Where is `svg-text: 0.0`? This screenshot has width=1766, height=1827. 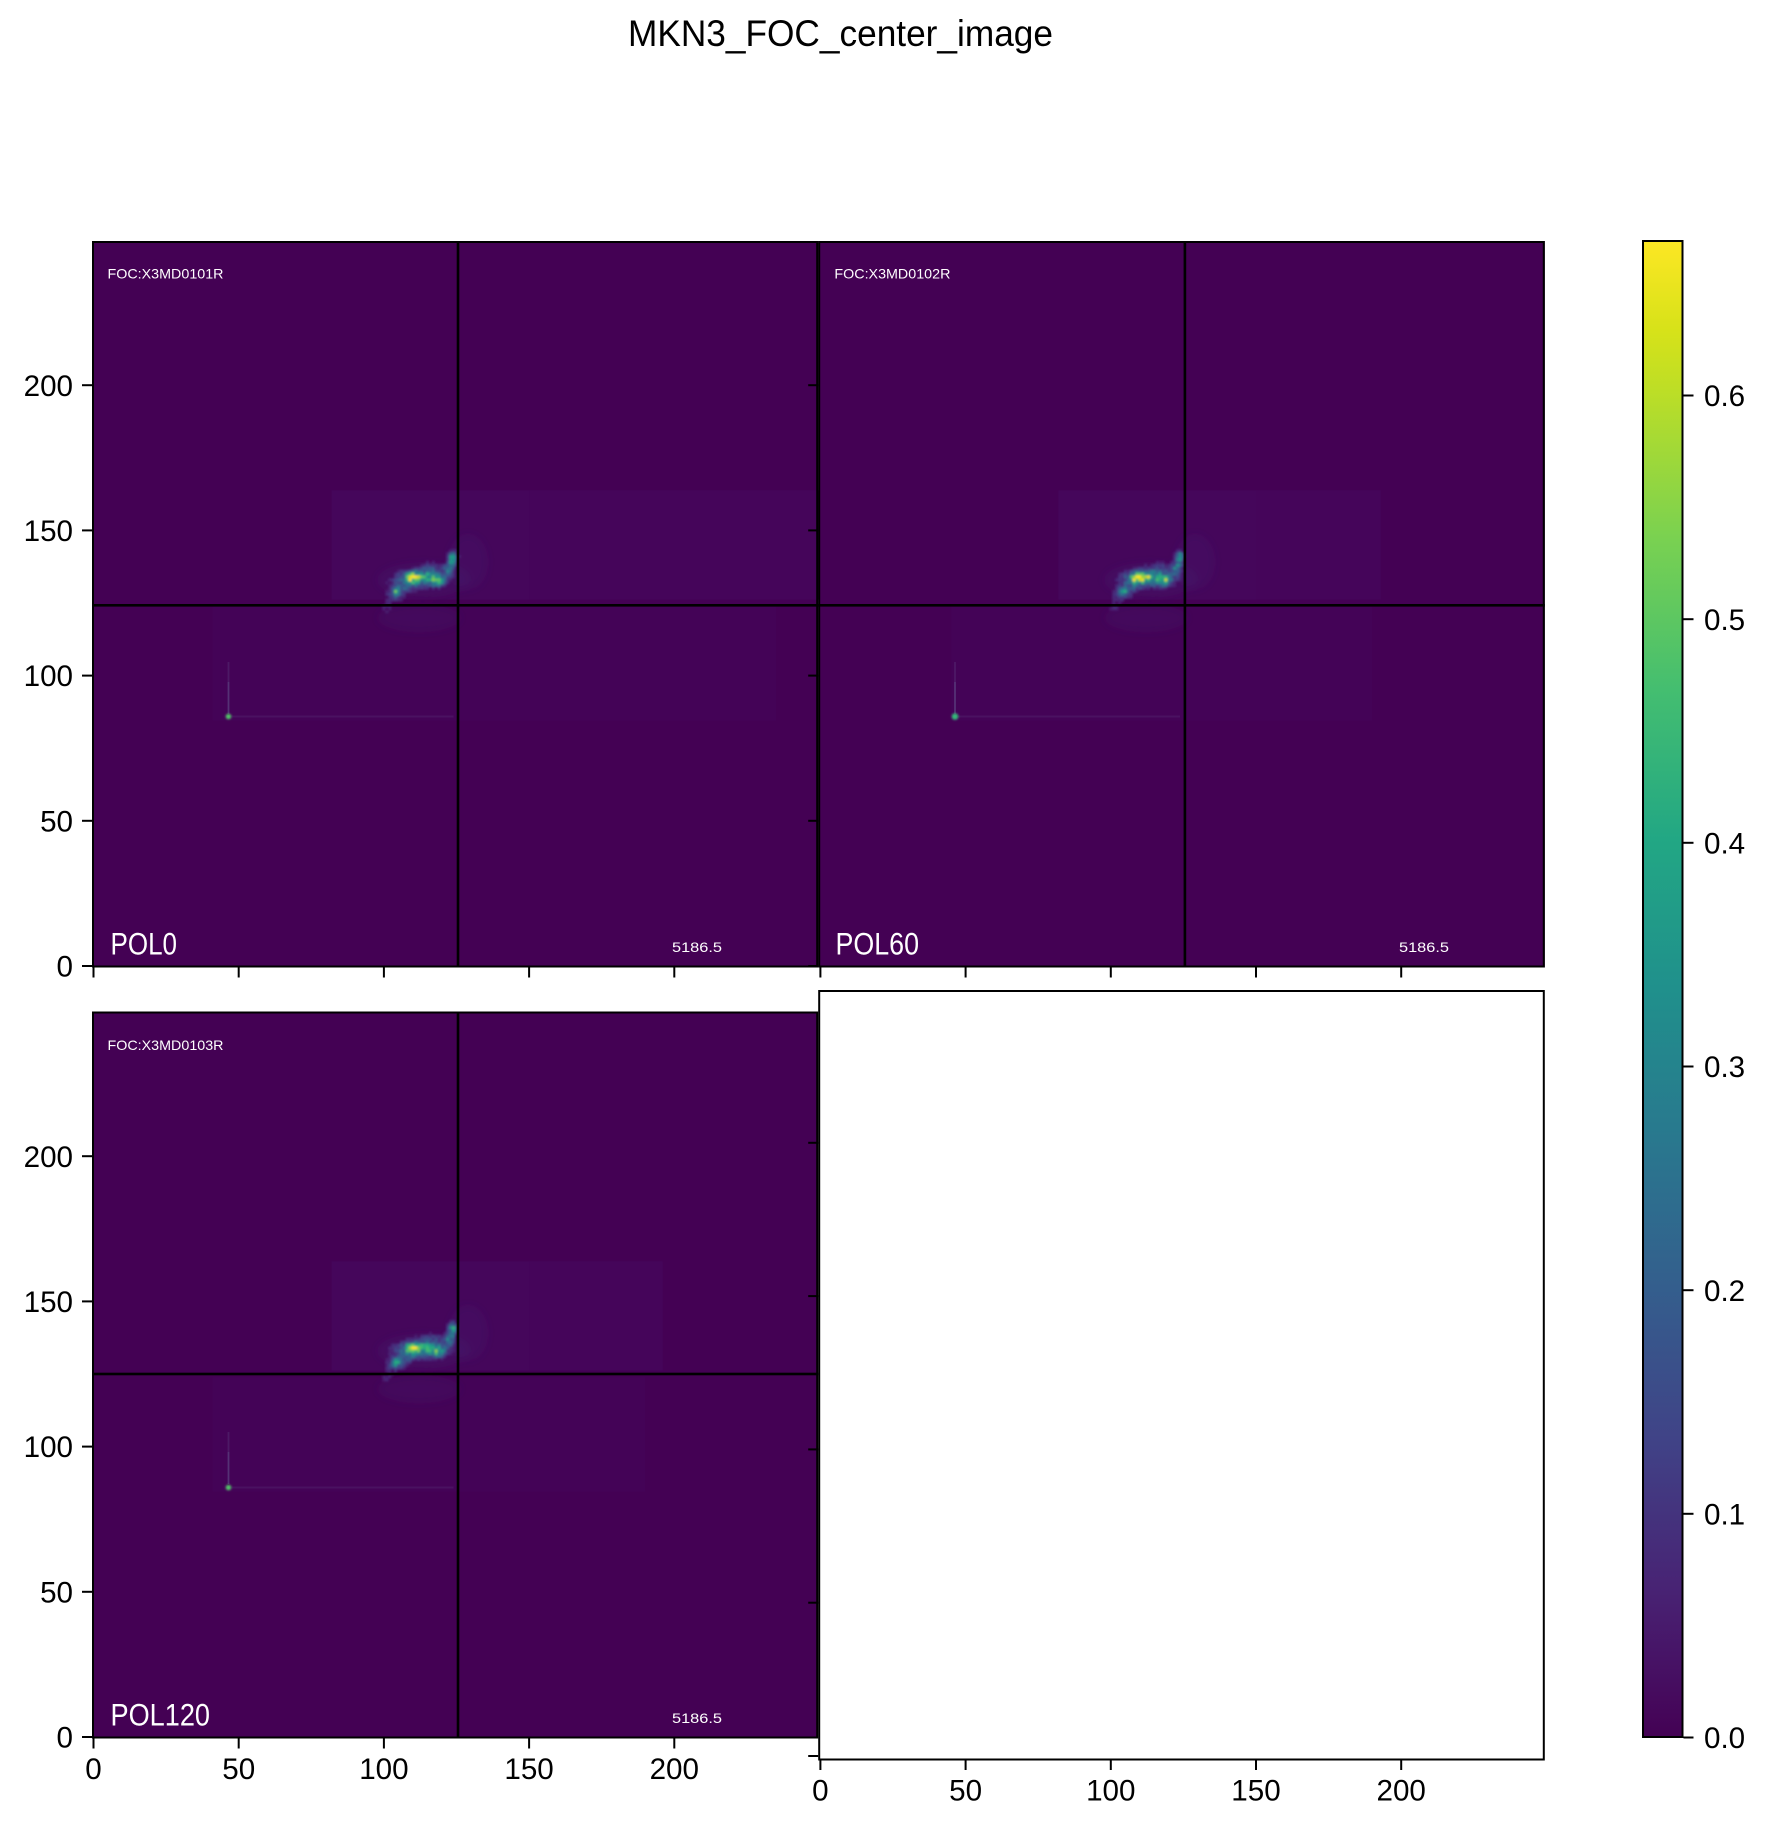 svg-text: 0.0 is located at coordinates (1724, 1738).